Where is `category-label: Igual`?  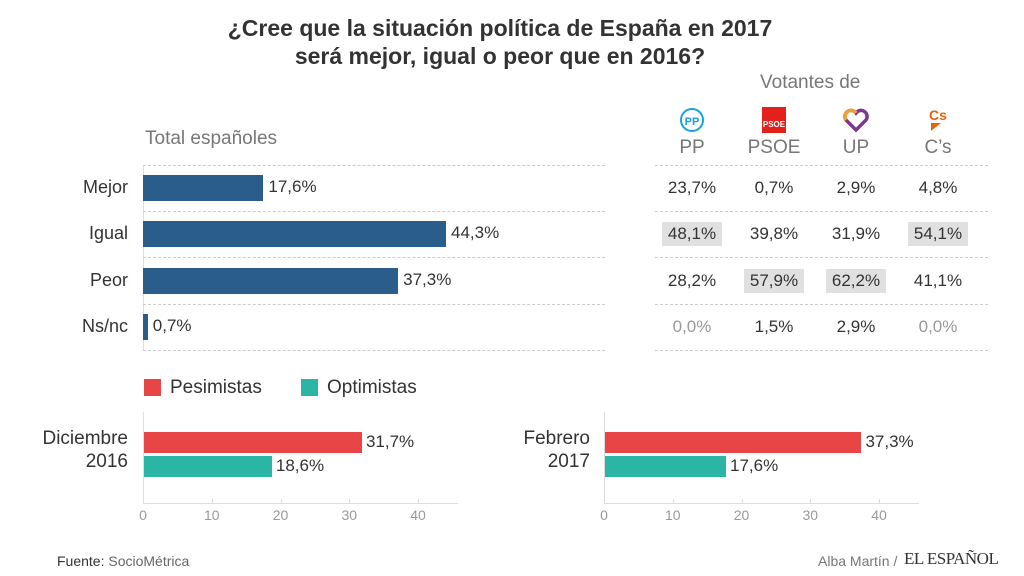 category-label: Igual is located at coordinates (108, 233).